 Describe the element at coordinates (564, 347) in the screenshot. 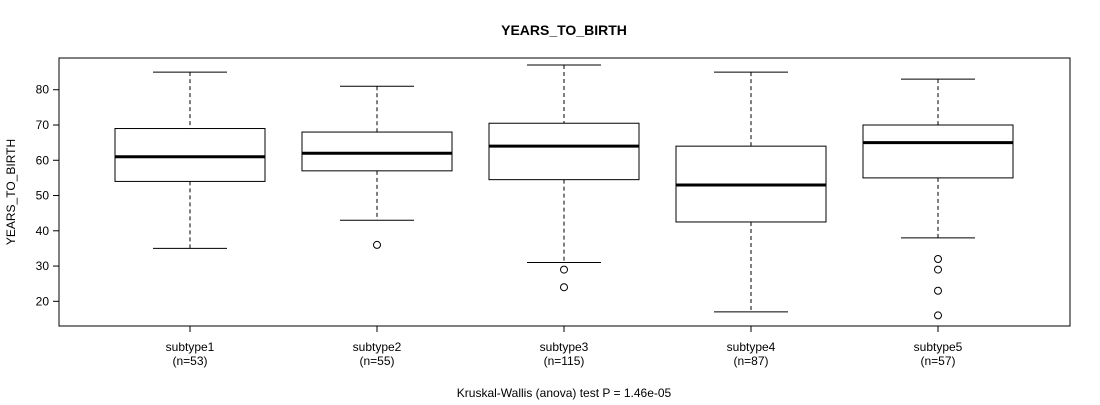

I see `category-label: subtype3` at that location.